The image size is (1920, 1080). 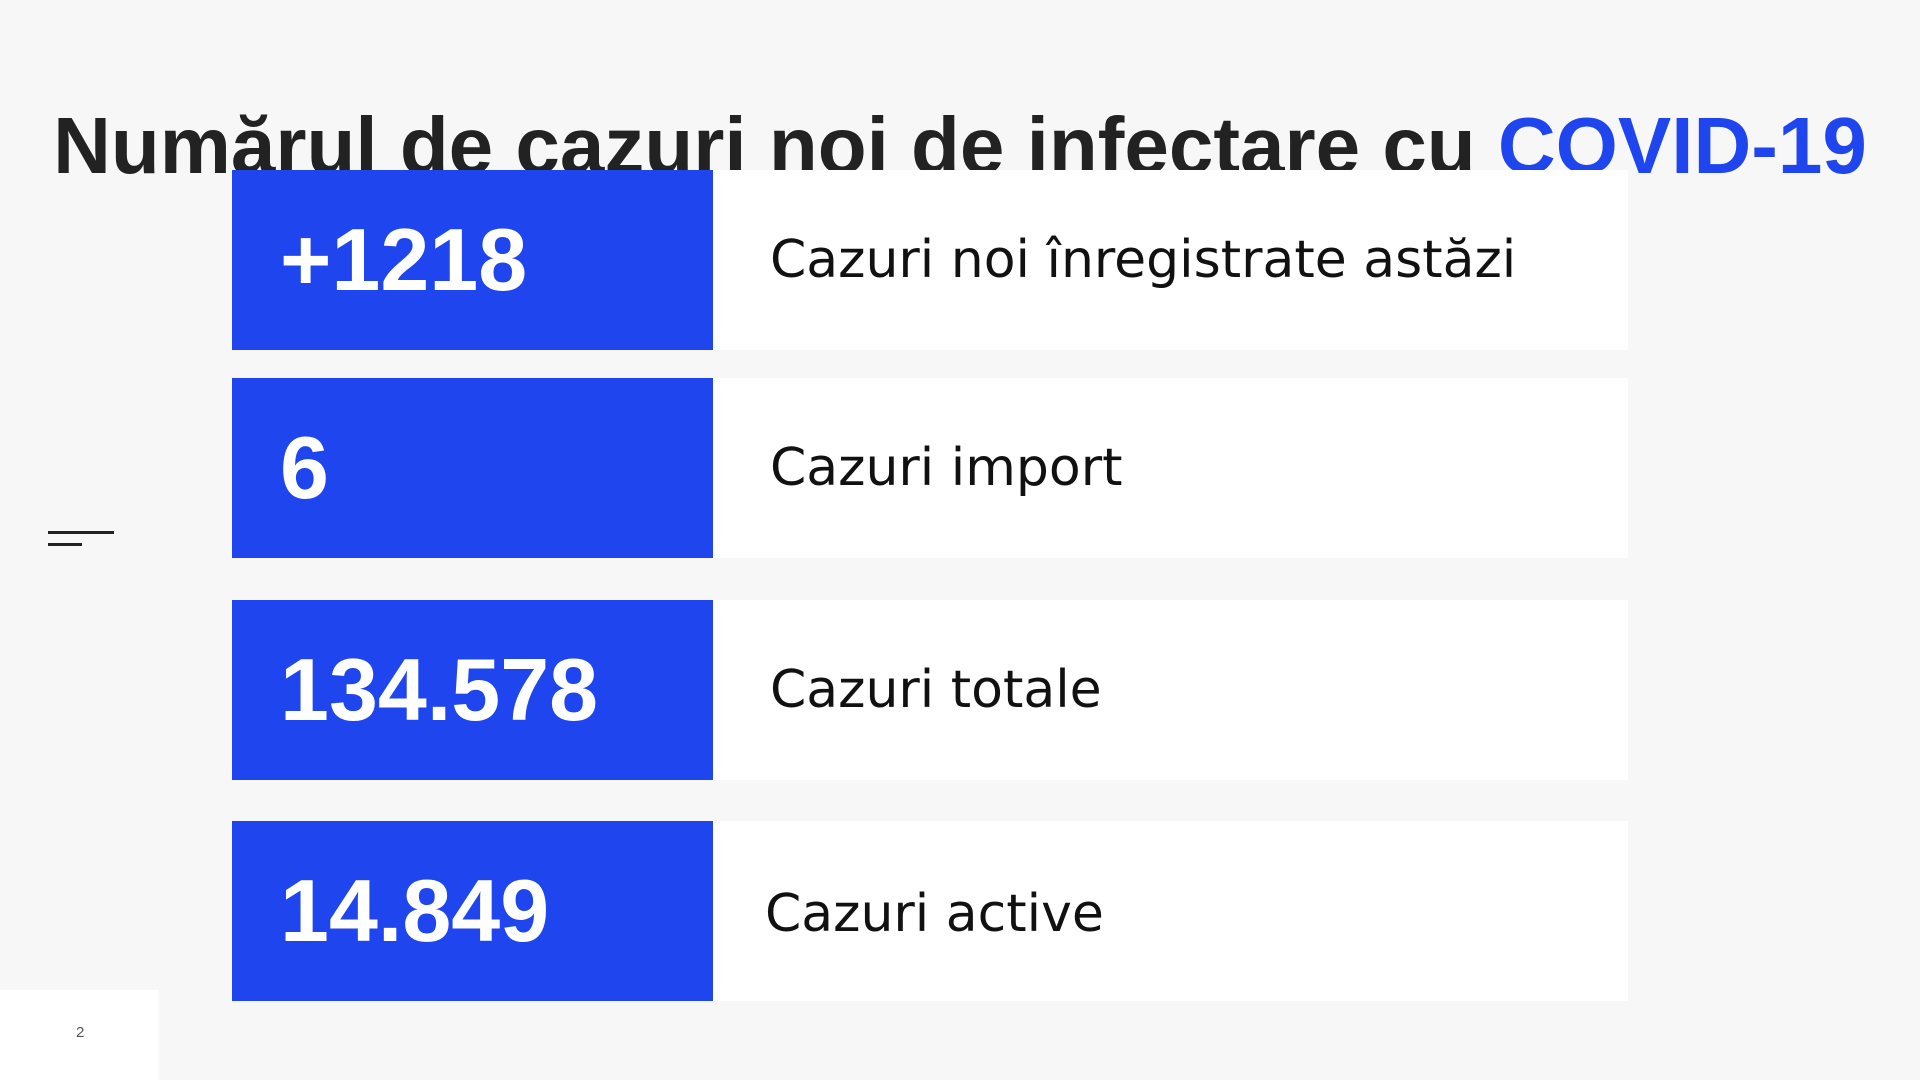 What do you see at coordinates (65, 544) in the screenshot?
I see `decorative-line-short` at bounding box center [65, 544].